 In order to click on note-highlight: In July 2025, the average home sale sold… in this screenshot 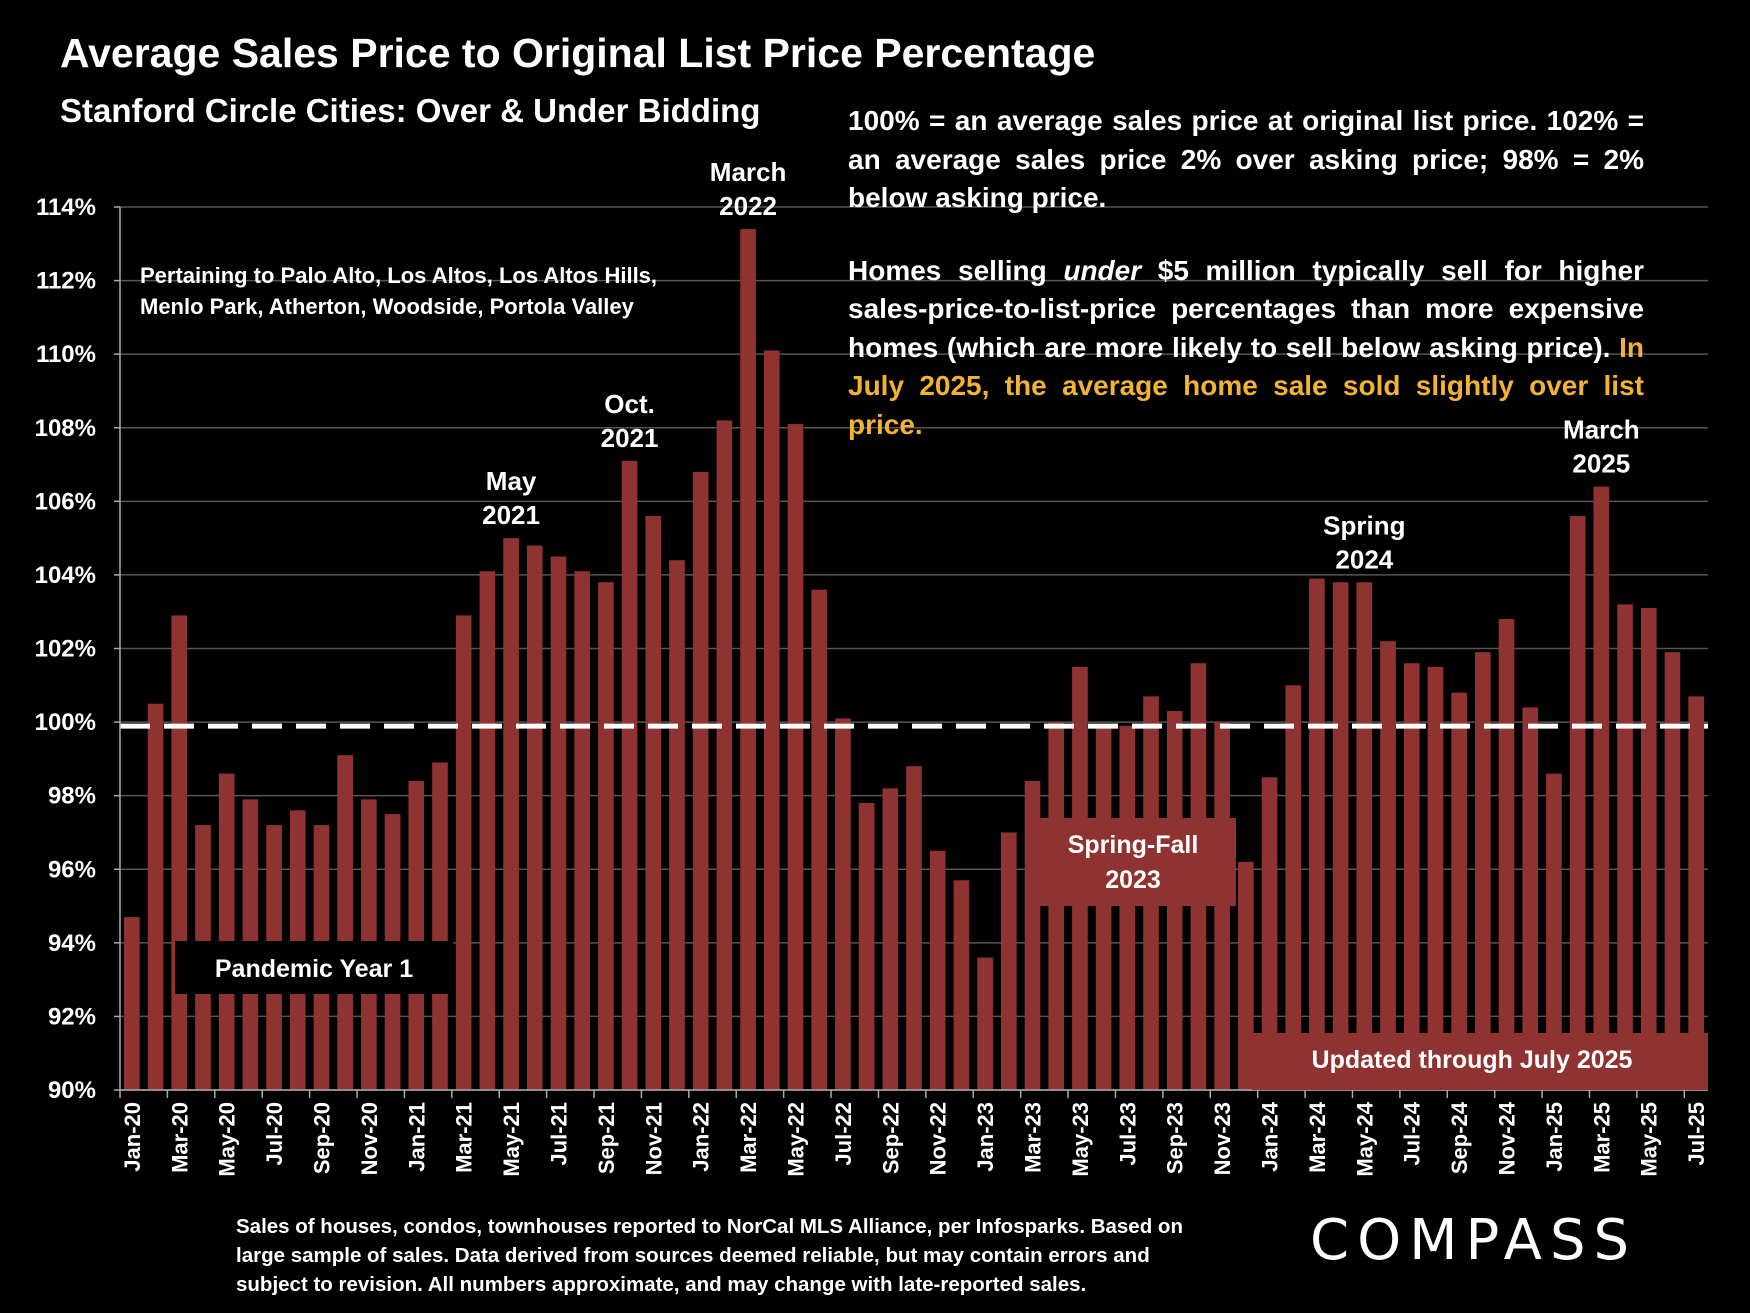, I will do `click(1246, 385)`.